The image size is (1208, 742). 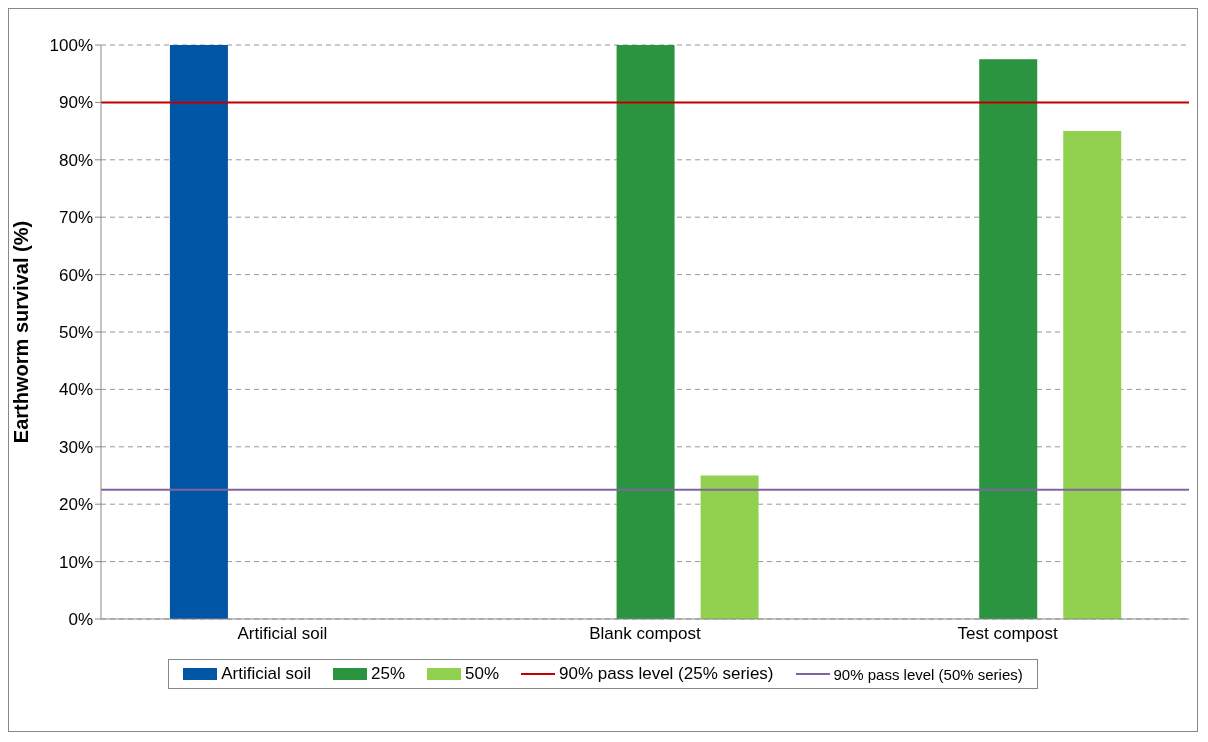 I want to click on y-tick-label: 70%, so click(x=75, y=218).